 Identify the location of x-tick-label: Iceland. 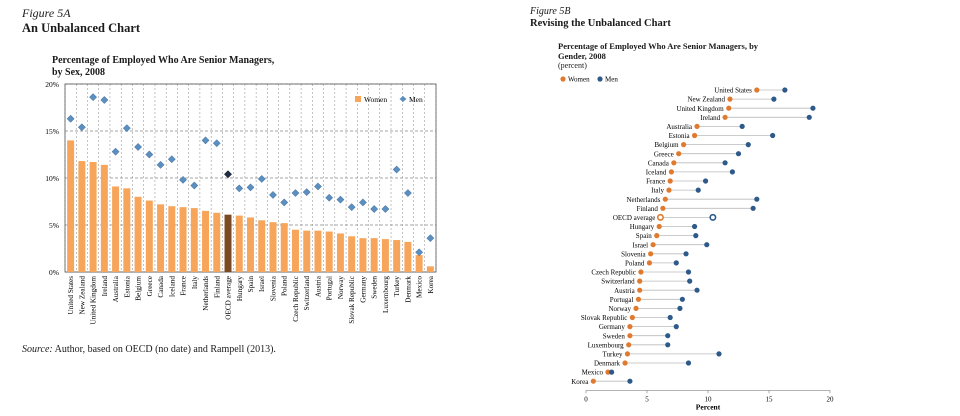
(172, 287).